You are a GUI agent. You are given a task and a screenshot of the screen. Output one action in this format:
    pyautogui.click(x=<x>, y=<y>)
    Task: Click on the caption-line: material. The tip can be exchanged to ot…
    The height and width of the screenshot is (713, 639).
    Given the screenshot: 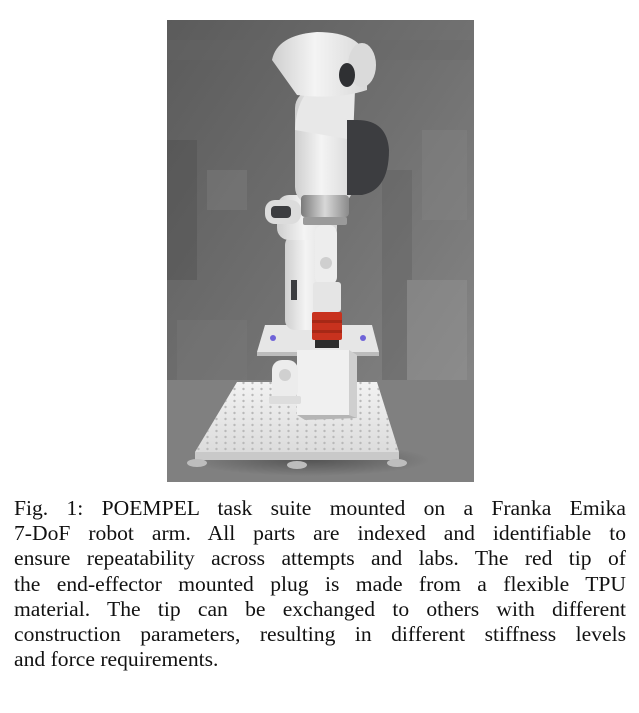 What is the action you would take?
    pyautogui.click(x=320, y=608)
    